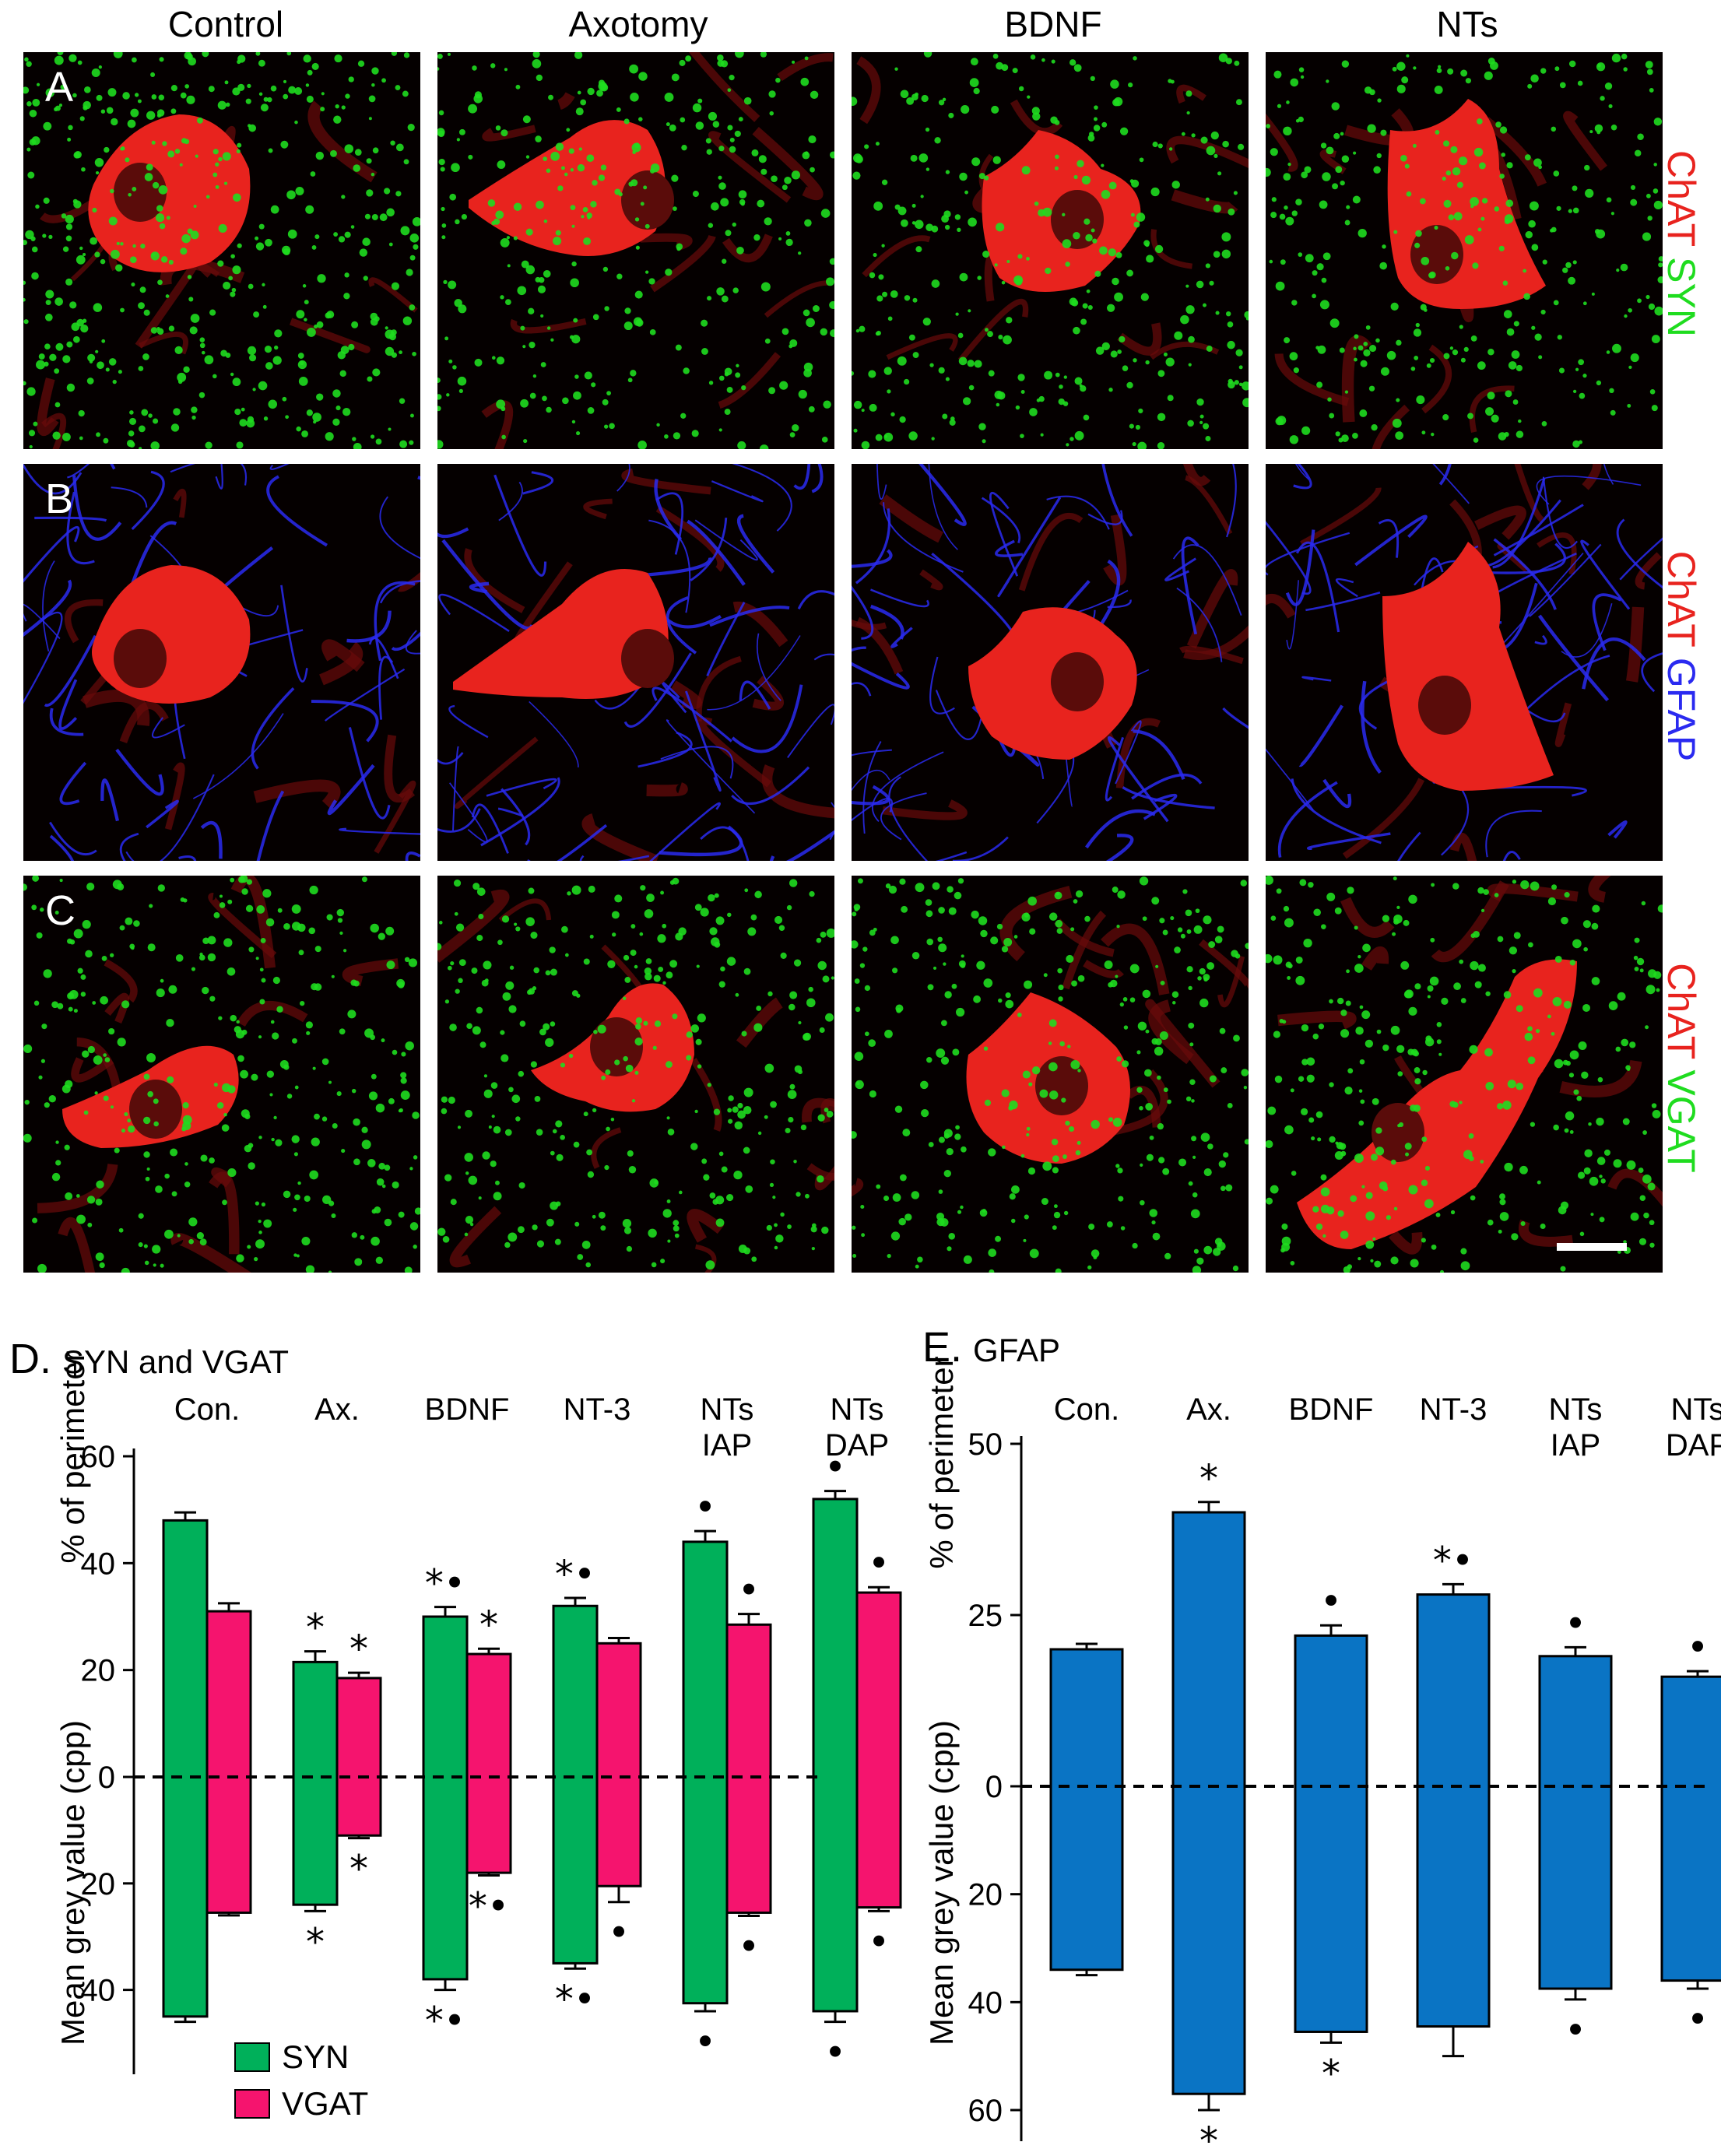 This screenshot has height=2156, width=1721. What do you see at coordinates (985, 2003) in the screenshot?
I see `y-tick-label: 40` at bounding box center [985, 2003].